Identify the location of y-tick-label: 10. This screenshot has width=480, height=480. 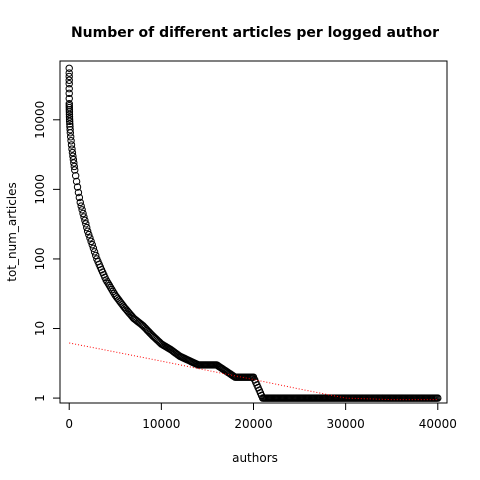
(40, 328).